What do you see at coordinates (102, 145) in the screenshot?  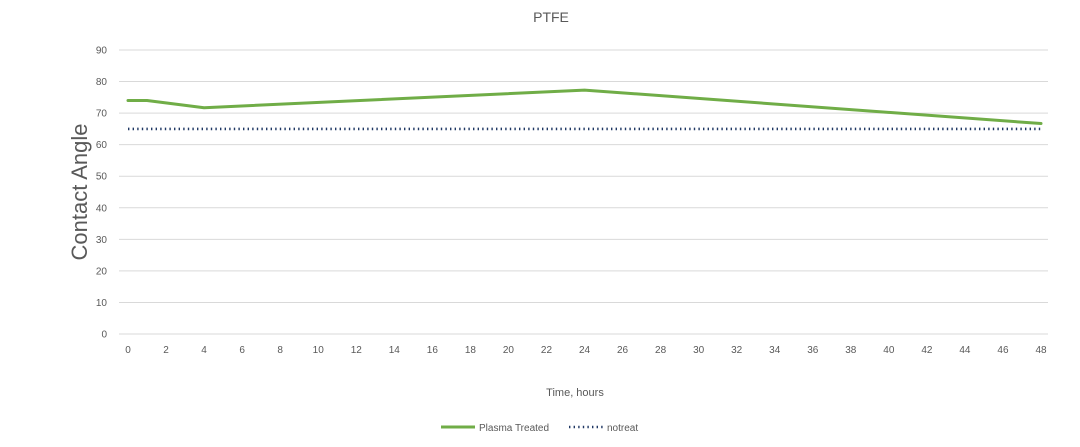 I see `y-tick-label: 60` at bounding box center [102, 145].